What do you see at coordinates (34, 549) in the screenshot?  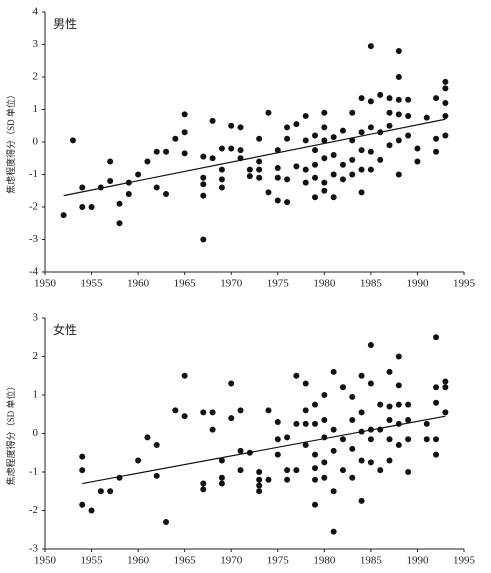 I see `y-tick-label: -3` at bounding box center [34, 549].